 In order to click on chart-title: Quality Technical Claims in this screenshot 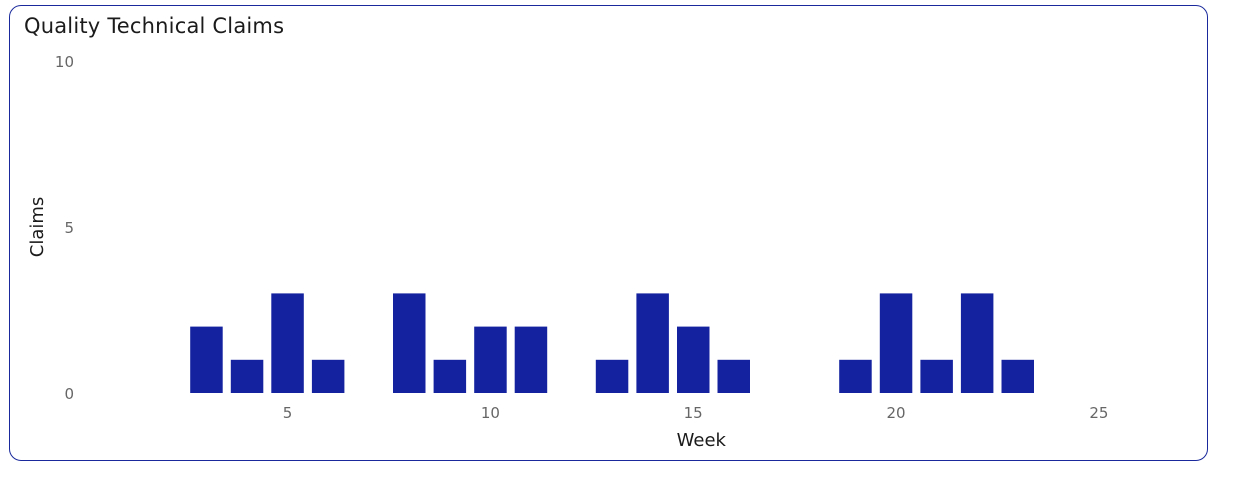, I will do `click(154, 26)`.